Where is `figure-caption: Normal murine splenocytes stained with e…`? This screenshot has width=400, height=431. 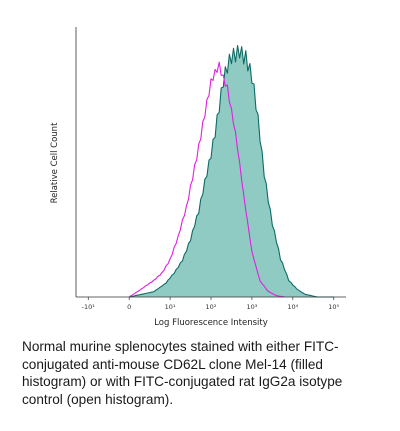
figure-caption: Normal murine splenocytes stained with e… is located at coordinates (182, 373).